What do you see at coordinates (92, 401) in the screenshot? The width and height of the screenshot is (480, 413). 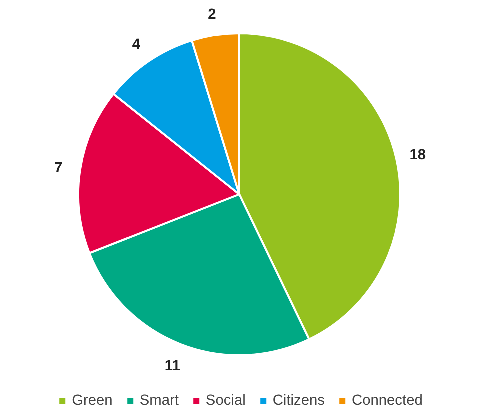 I see `legend-label: Green` at bounding box center [92, 401].